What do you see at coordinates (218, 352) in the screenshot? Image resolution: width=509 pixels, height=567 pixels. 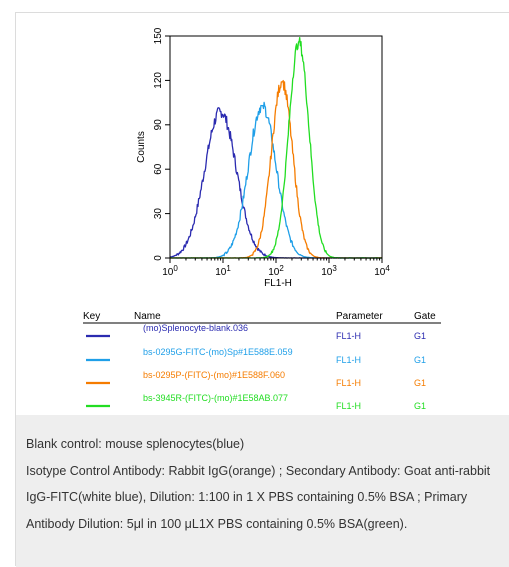 I see `key-row-name: bs-0295G-FITC-(mo)Sp#1E588E.059` at bounding box center [218, 352].